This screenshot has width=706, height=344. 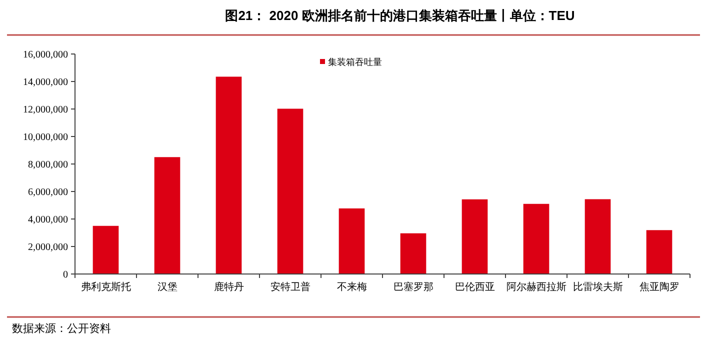 What do you see at coordinates (474, 287) in the screenshot?
I see `x-tick-label: 巴伦西亚` at bounding box center [474, 287].